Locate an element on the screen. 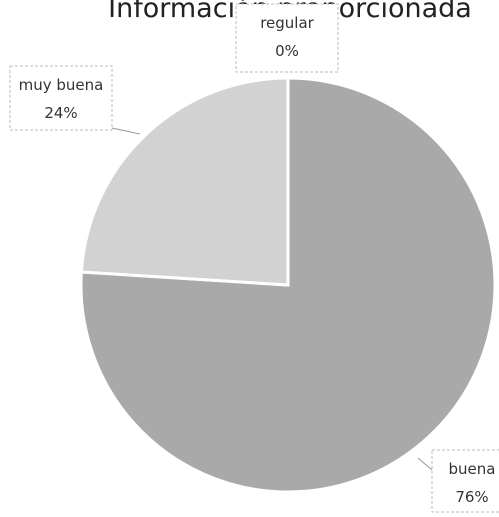  data-label-value: 0% is located at coordinates (287, 51).